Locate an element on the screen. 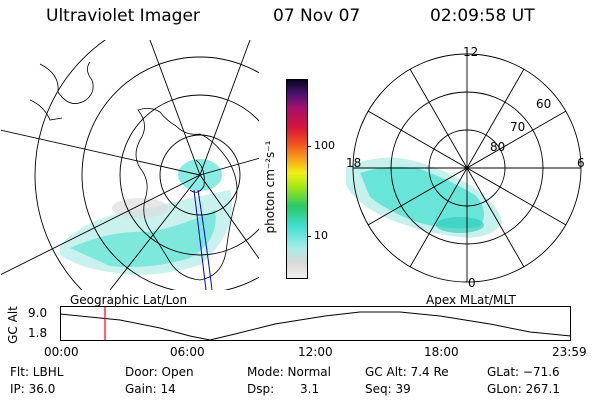 The image size is (600, 400). mode-info: Mode: Normal is located at coordinates (289, 372).